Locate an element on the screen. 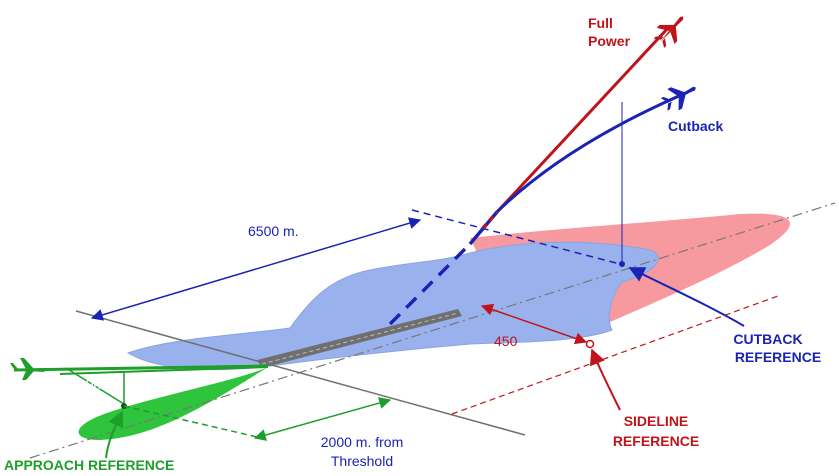 The image size is (839, 476). cutback-reference-point is located at coordinates (622, 264).